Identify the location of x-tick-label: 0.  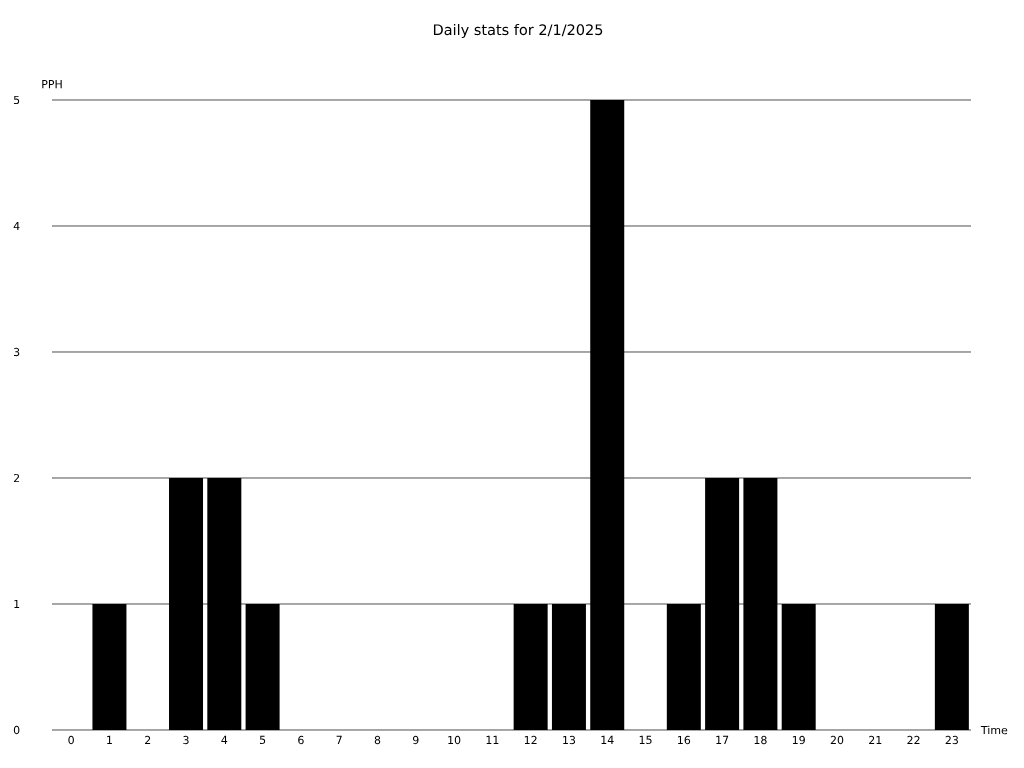
(71, 740).